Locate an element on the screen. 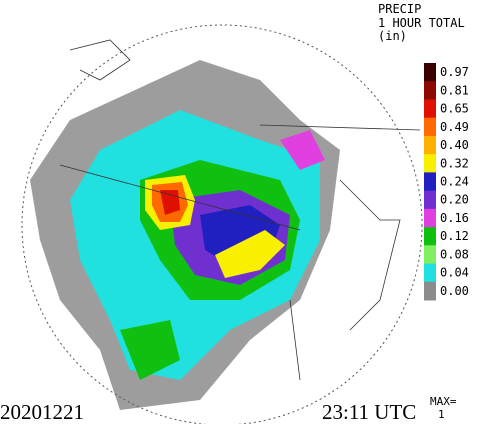 This screenshot has height=424, width=479. max-value: 1 is located at coordinates (441, 414).